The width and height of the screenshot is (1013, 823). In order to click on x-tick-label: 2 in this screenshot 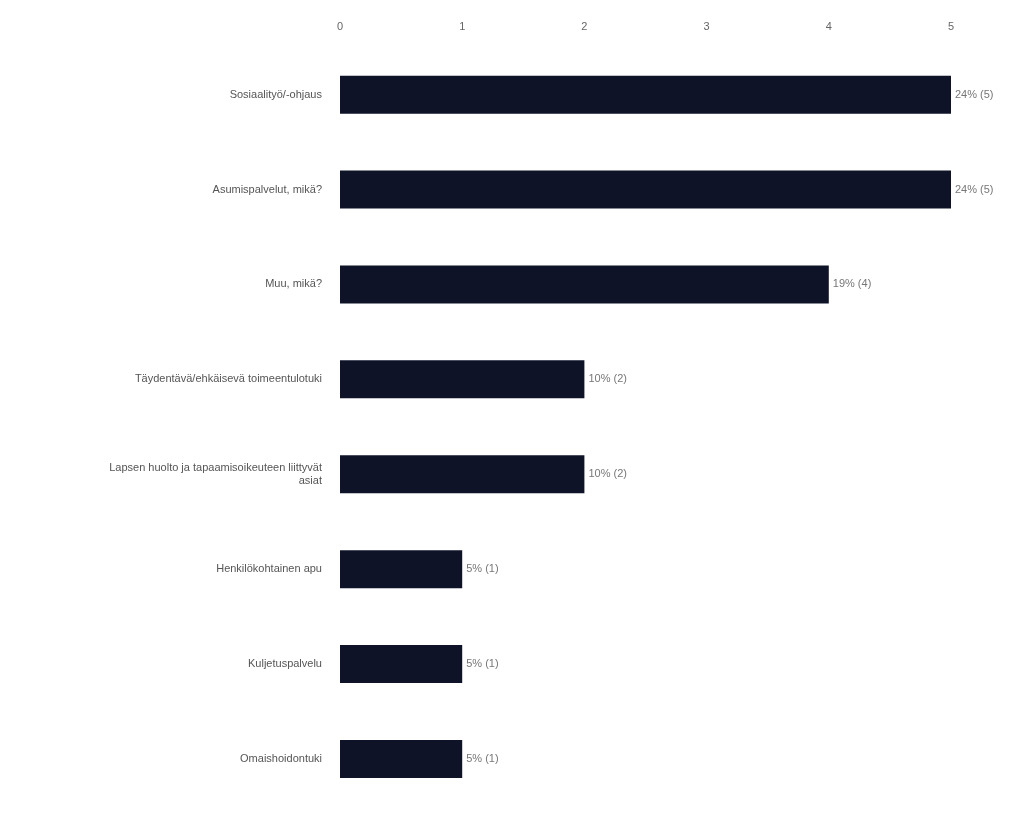, I will do `click(584, 25)`.